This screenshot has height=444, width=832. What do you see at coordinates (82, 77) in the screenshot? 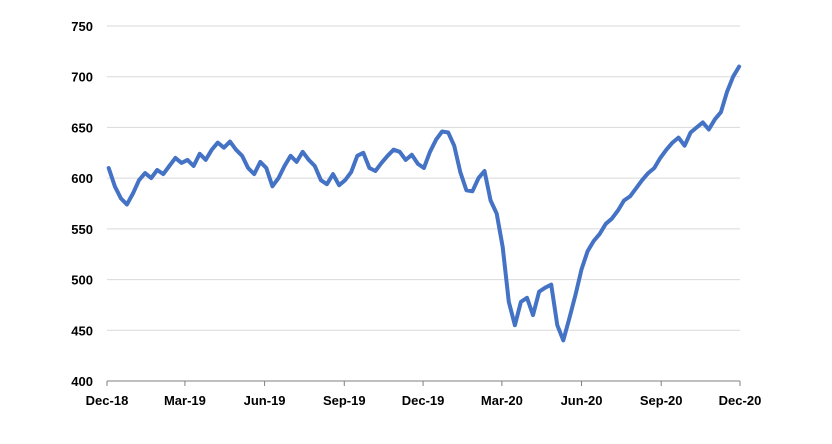
I see `y-tick-label: 700` at bounding box center [82, 77].